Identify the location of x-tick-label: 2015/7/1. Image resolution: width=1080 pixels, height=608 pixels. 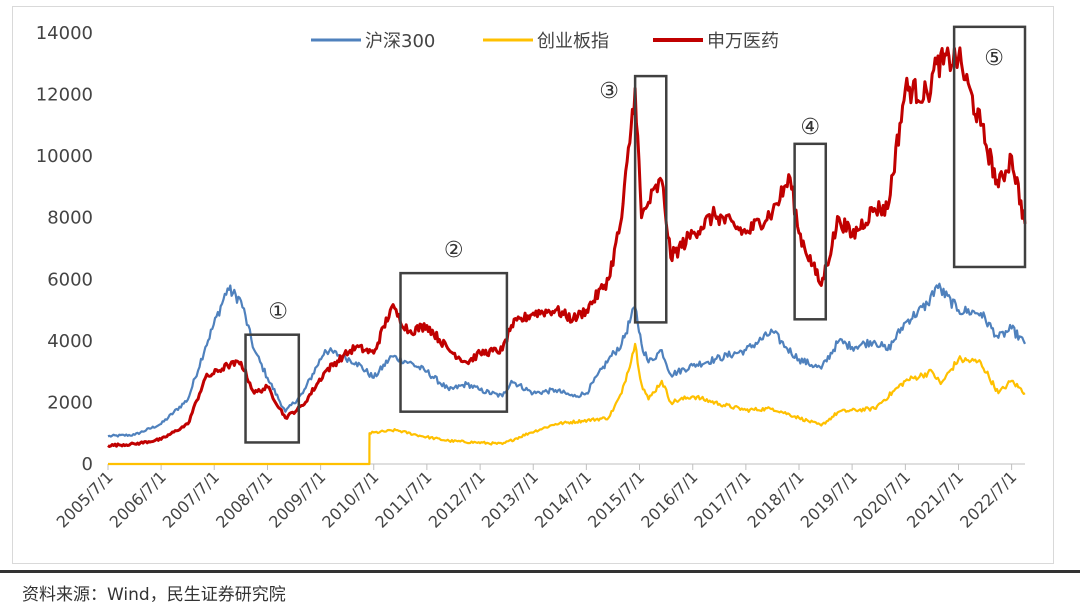
(616, 499).